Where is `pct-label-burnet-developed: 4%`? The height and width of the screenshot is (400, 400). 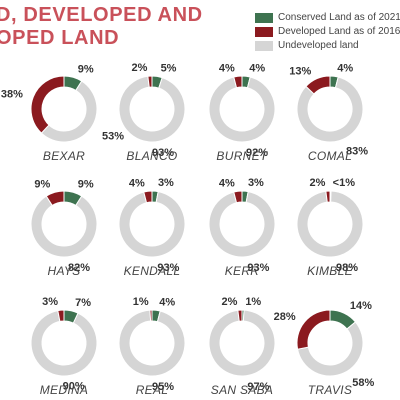
pct-label-burnet-developed: 4% is located at coordinates (227, 68).